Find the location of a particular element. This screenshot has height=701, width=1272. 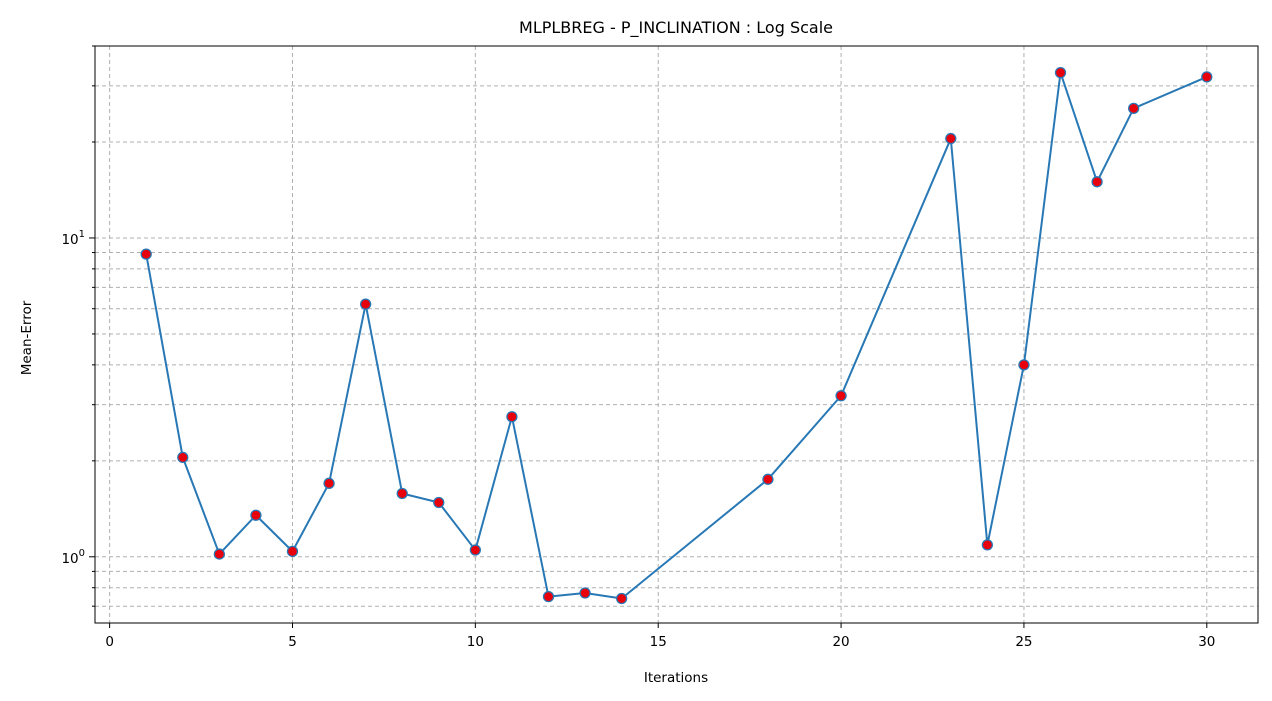

x-axis-label: Iterations is located at coordinates (676, 678).